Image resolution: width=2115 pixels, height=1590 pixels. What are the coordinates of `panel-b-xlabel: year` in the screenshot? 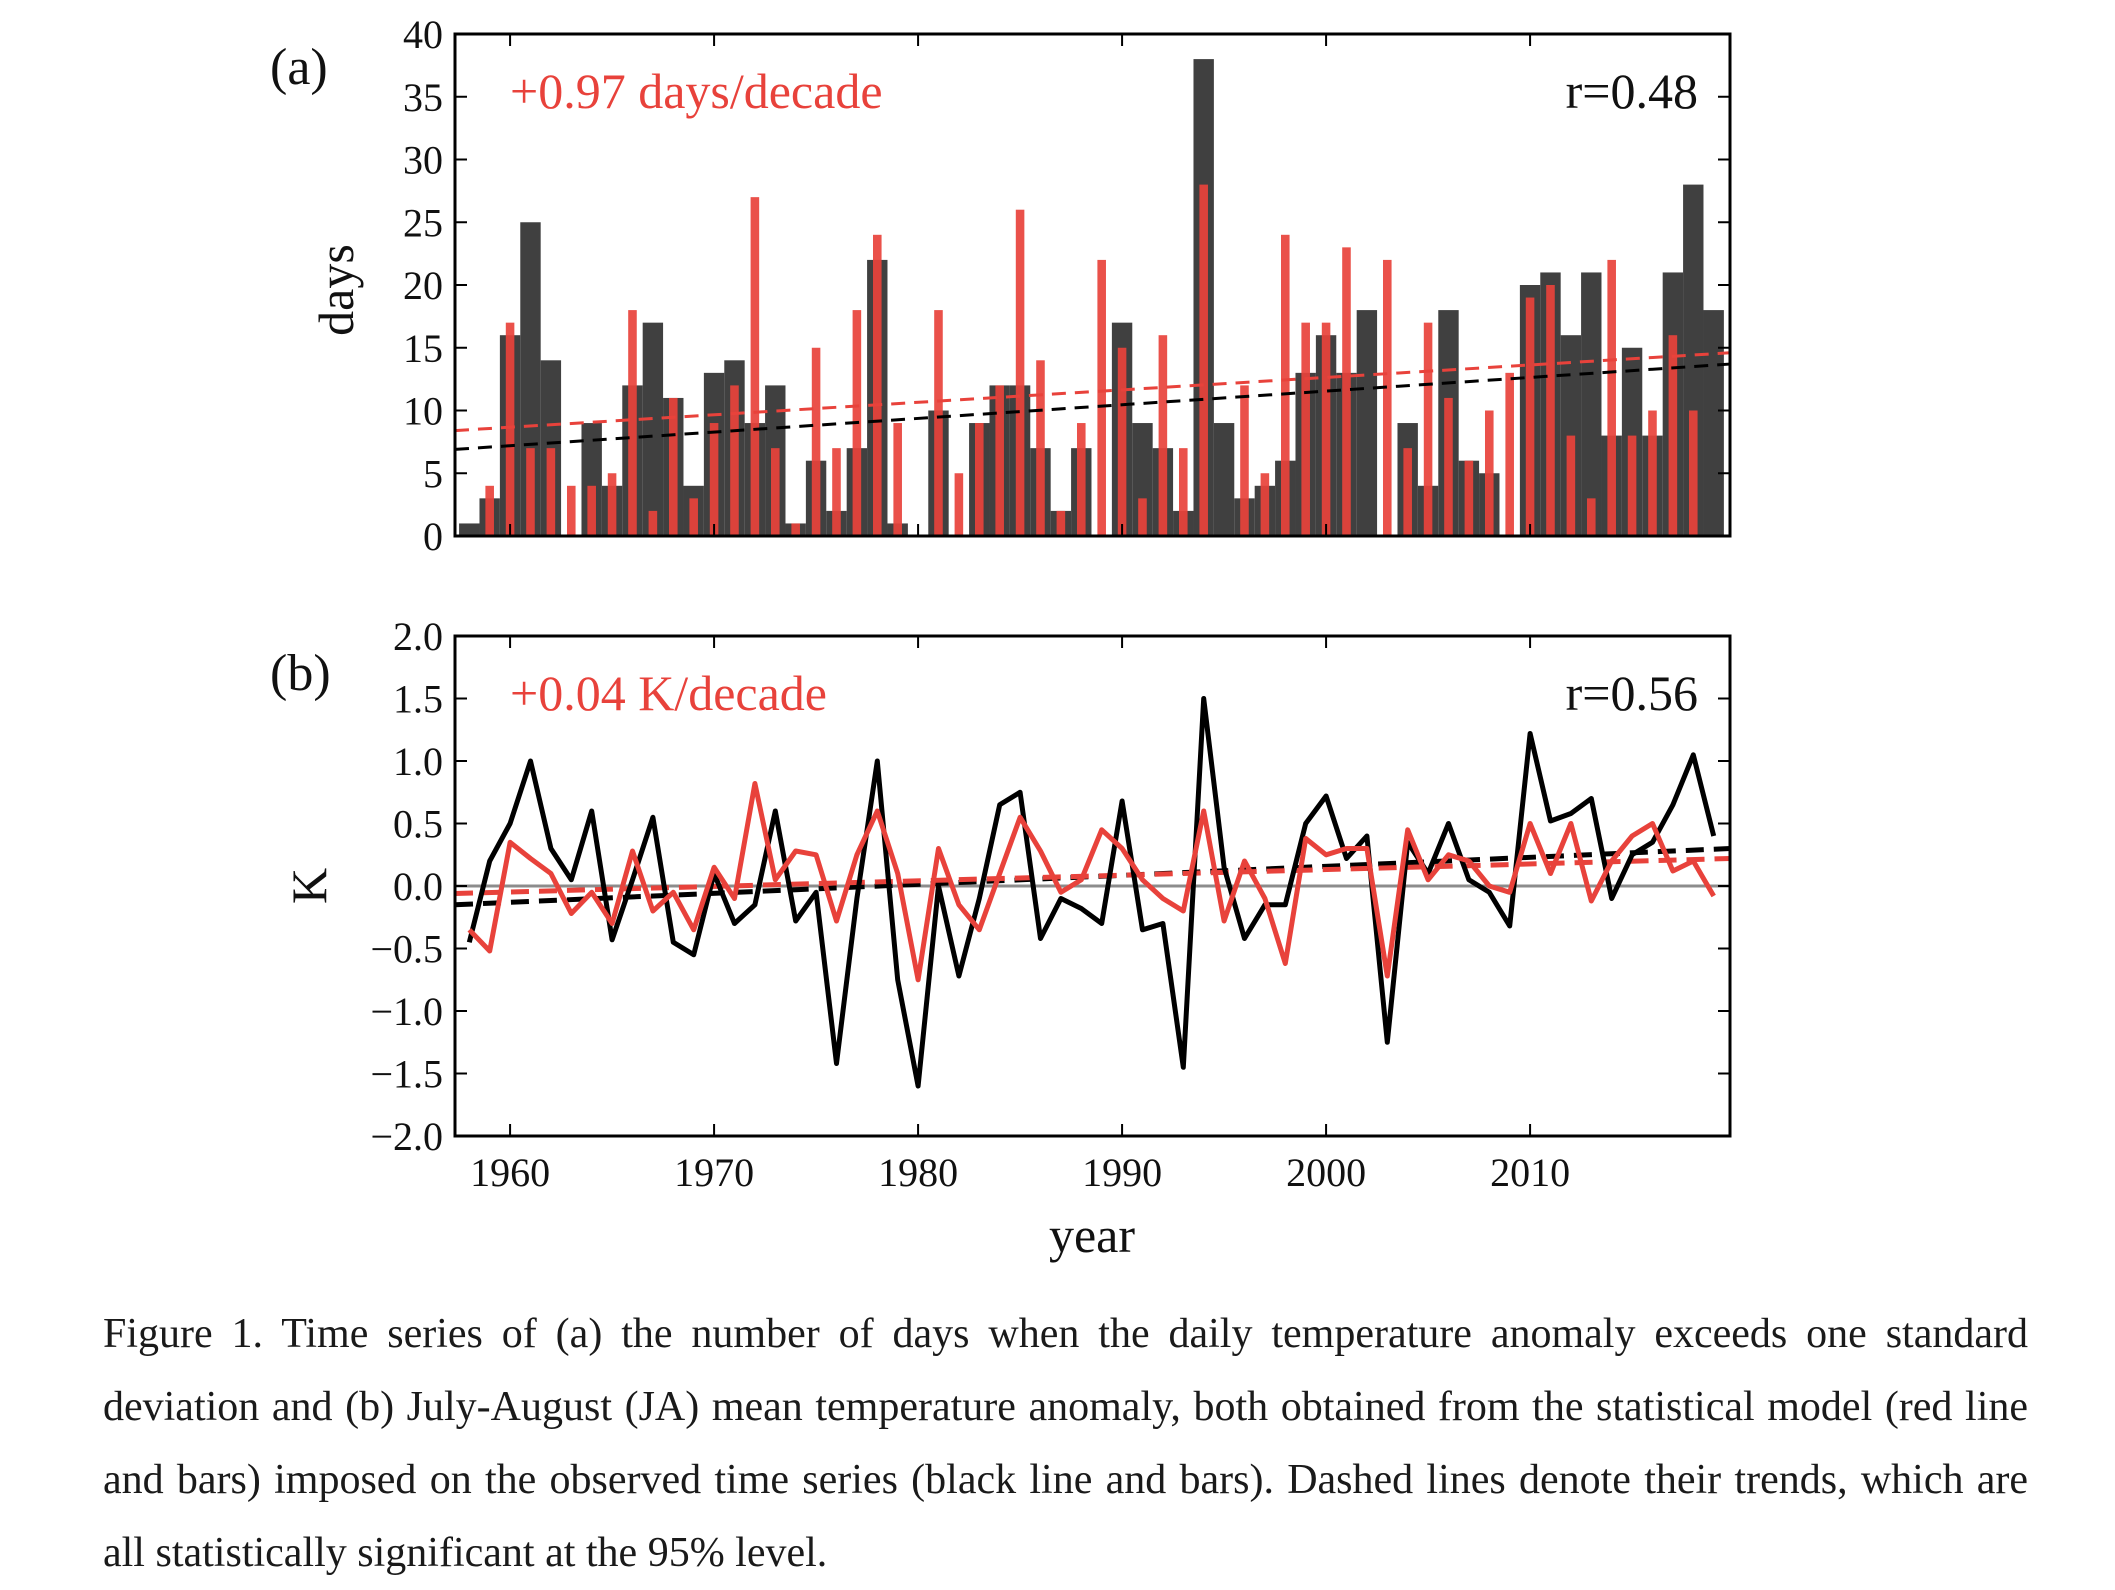 It's located at (1092, 1235).